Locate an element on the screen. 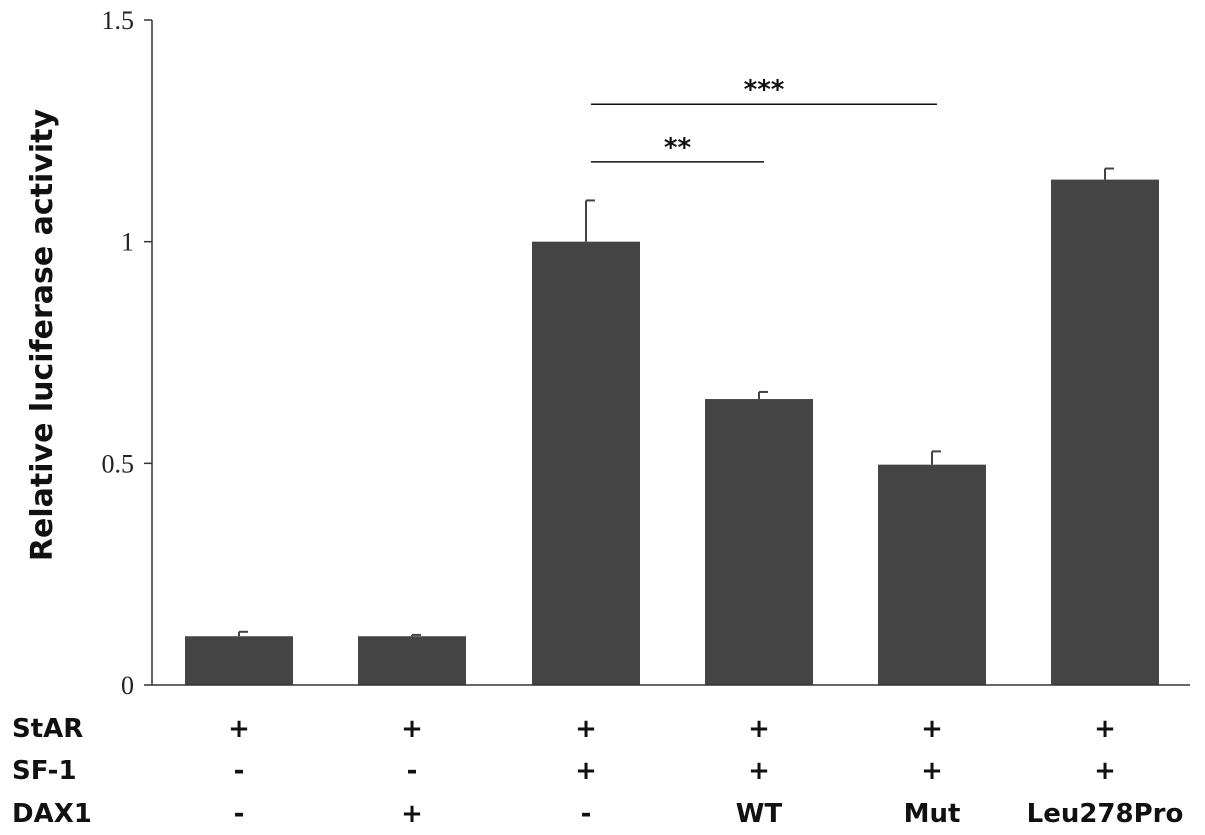 The image size is (1205, 835). condition-row-label: StAR is located at coordinates (47, 729).